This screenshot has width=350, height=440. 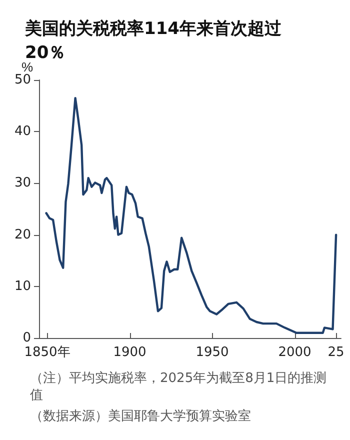 I want to click on x-tick-label: 1950, so click(x=212, y=352).